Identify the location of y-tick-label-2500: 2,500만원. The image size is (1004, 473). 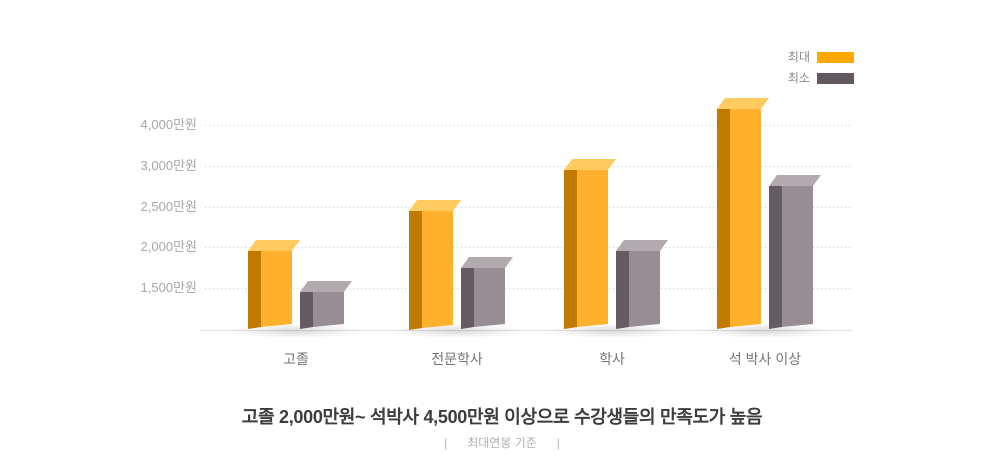
(168, 206).